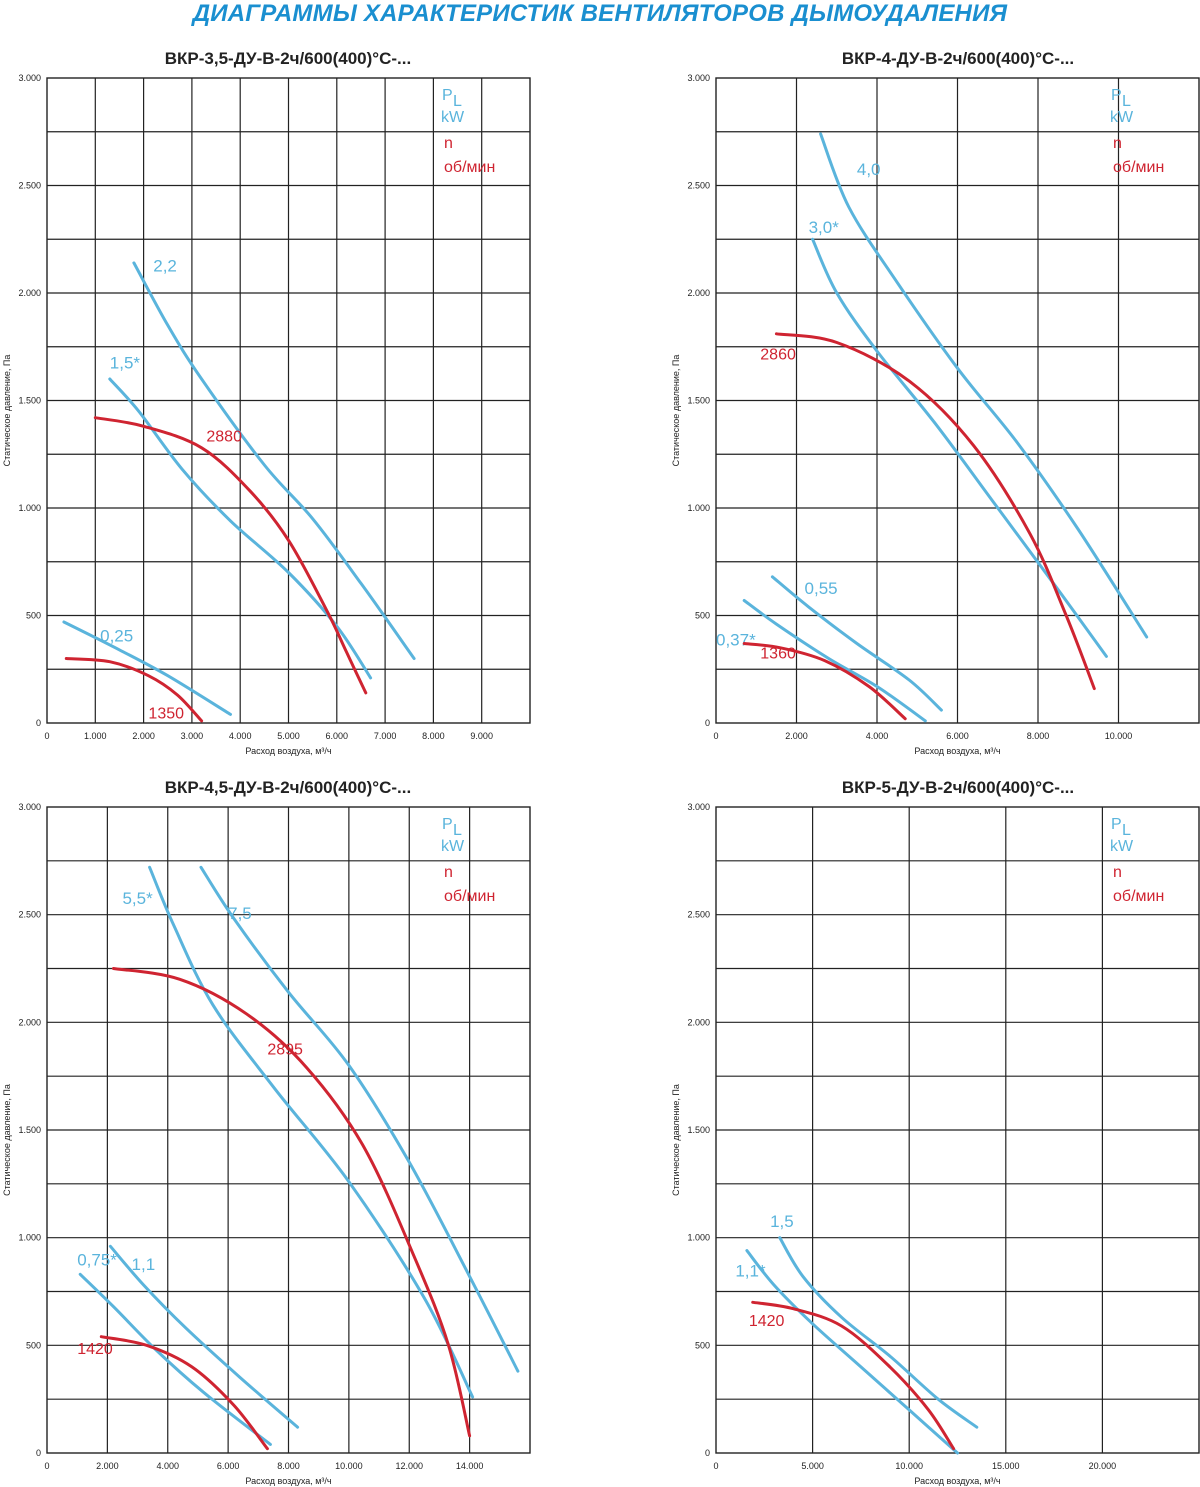 The image size is (1200, 1487). What do you see at coordinates (192, 736) in the screenshot?
I see `x-tick-label: 3.000` at bounding box center [192, 736].